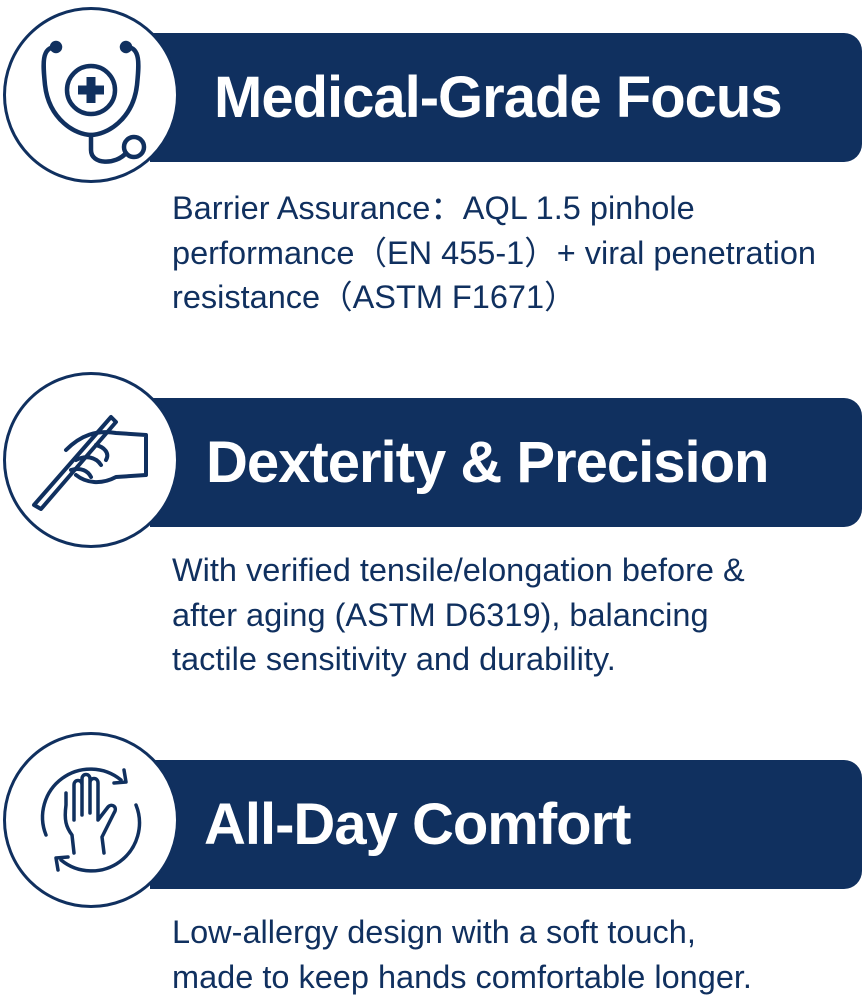  What do you see at coordinates (417, 824) in the screenshot?
I see `feature-title: All-Day Comfort` at bounding box center [417, 824].